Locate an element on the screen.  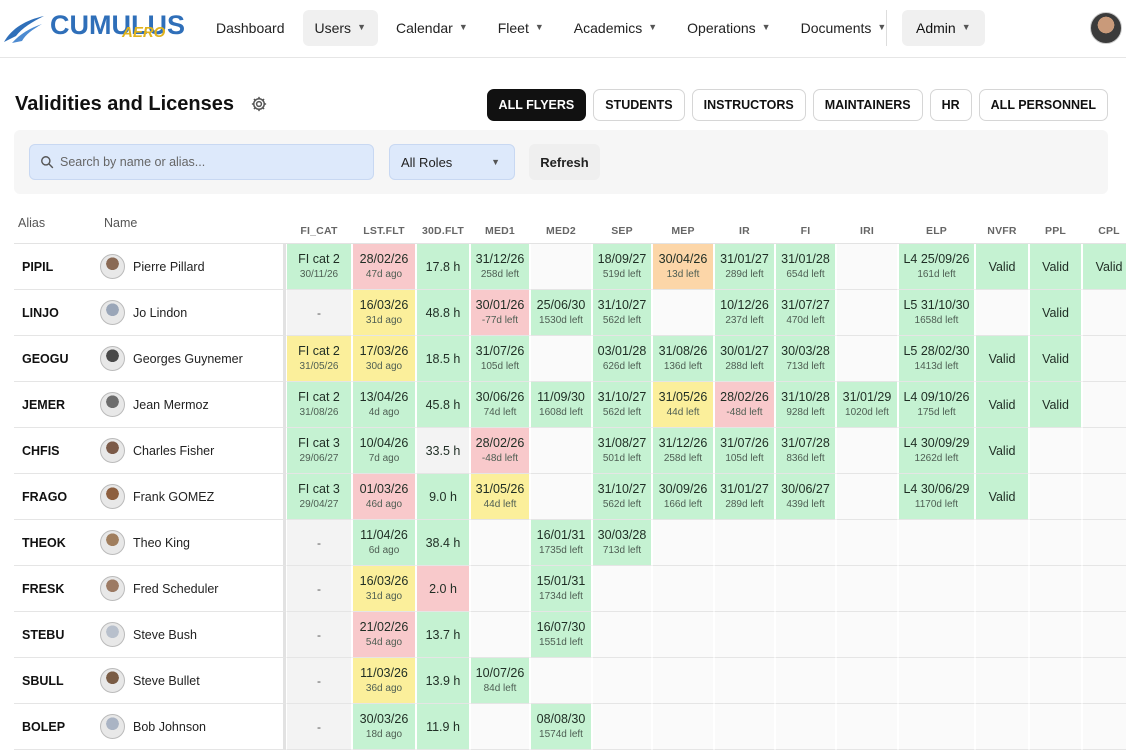
validity-cell-med2: 25/06/30 1530d left is located at coordinates (561, 313).